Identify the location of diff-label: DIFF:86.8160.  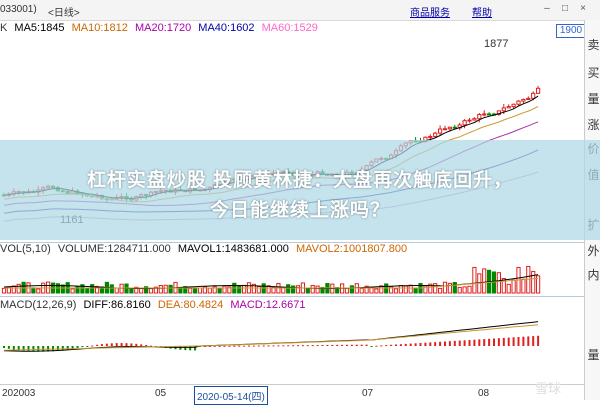
(117, 305).